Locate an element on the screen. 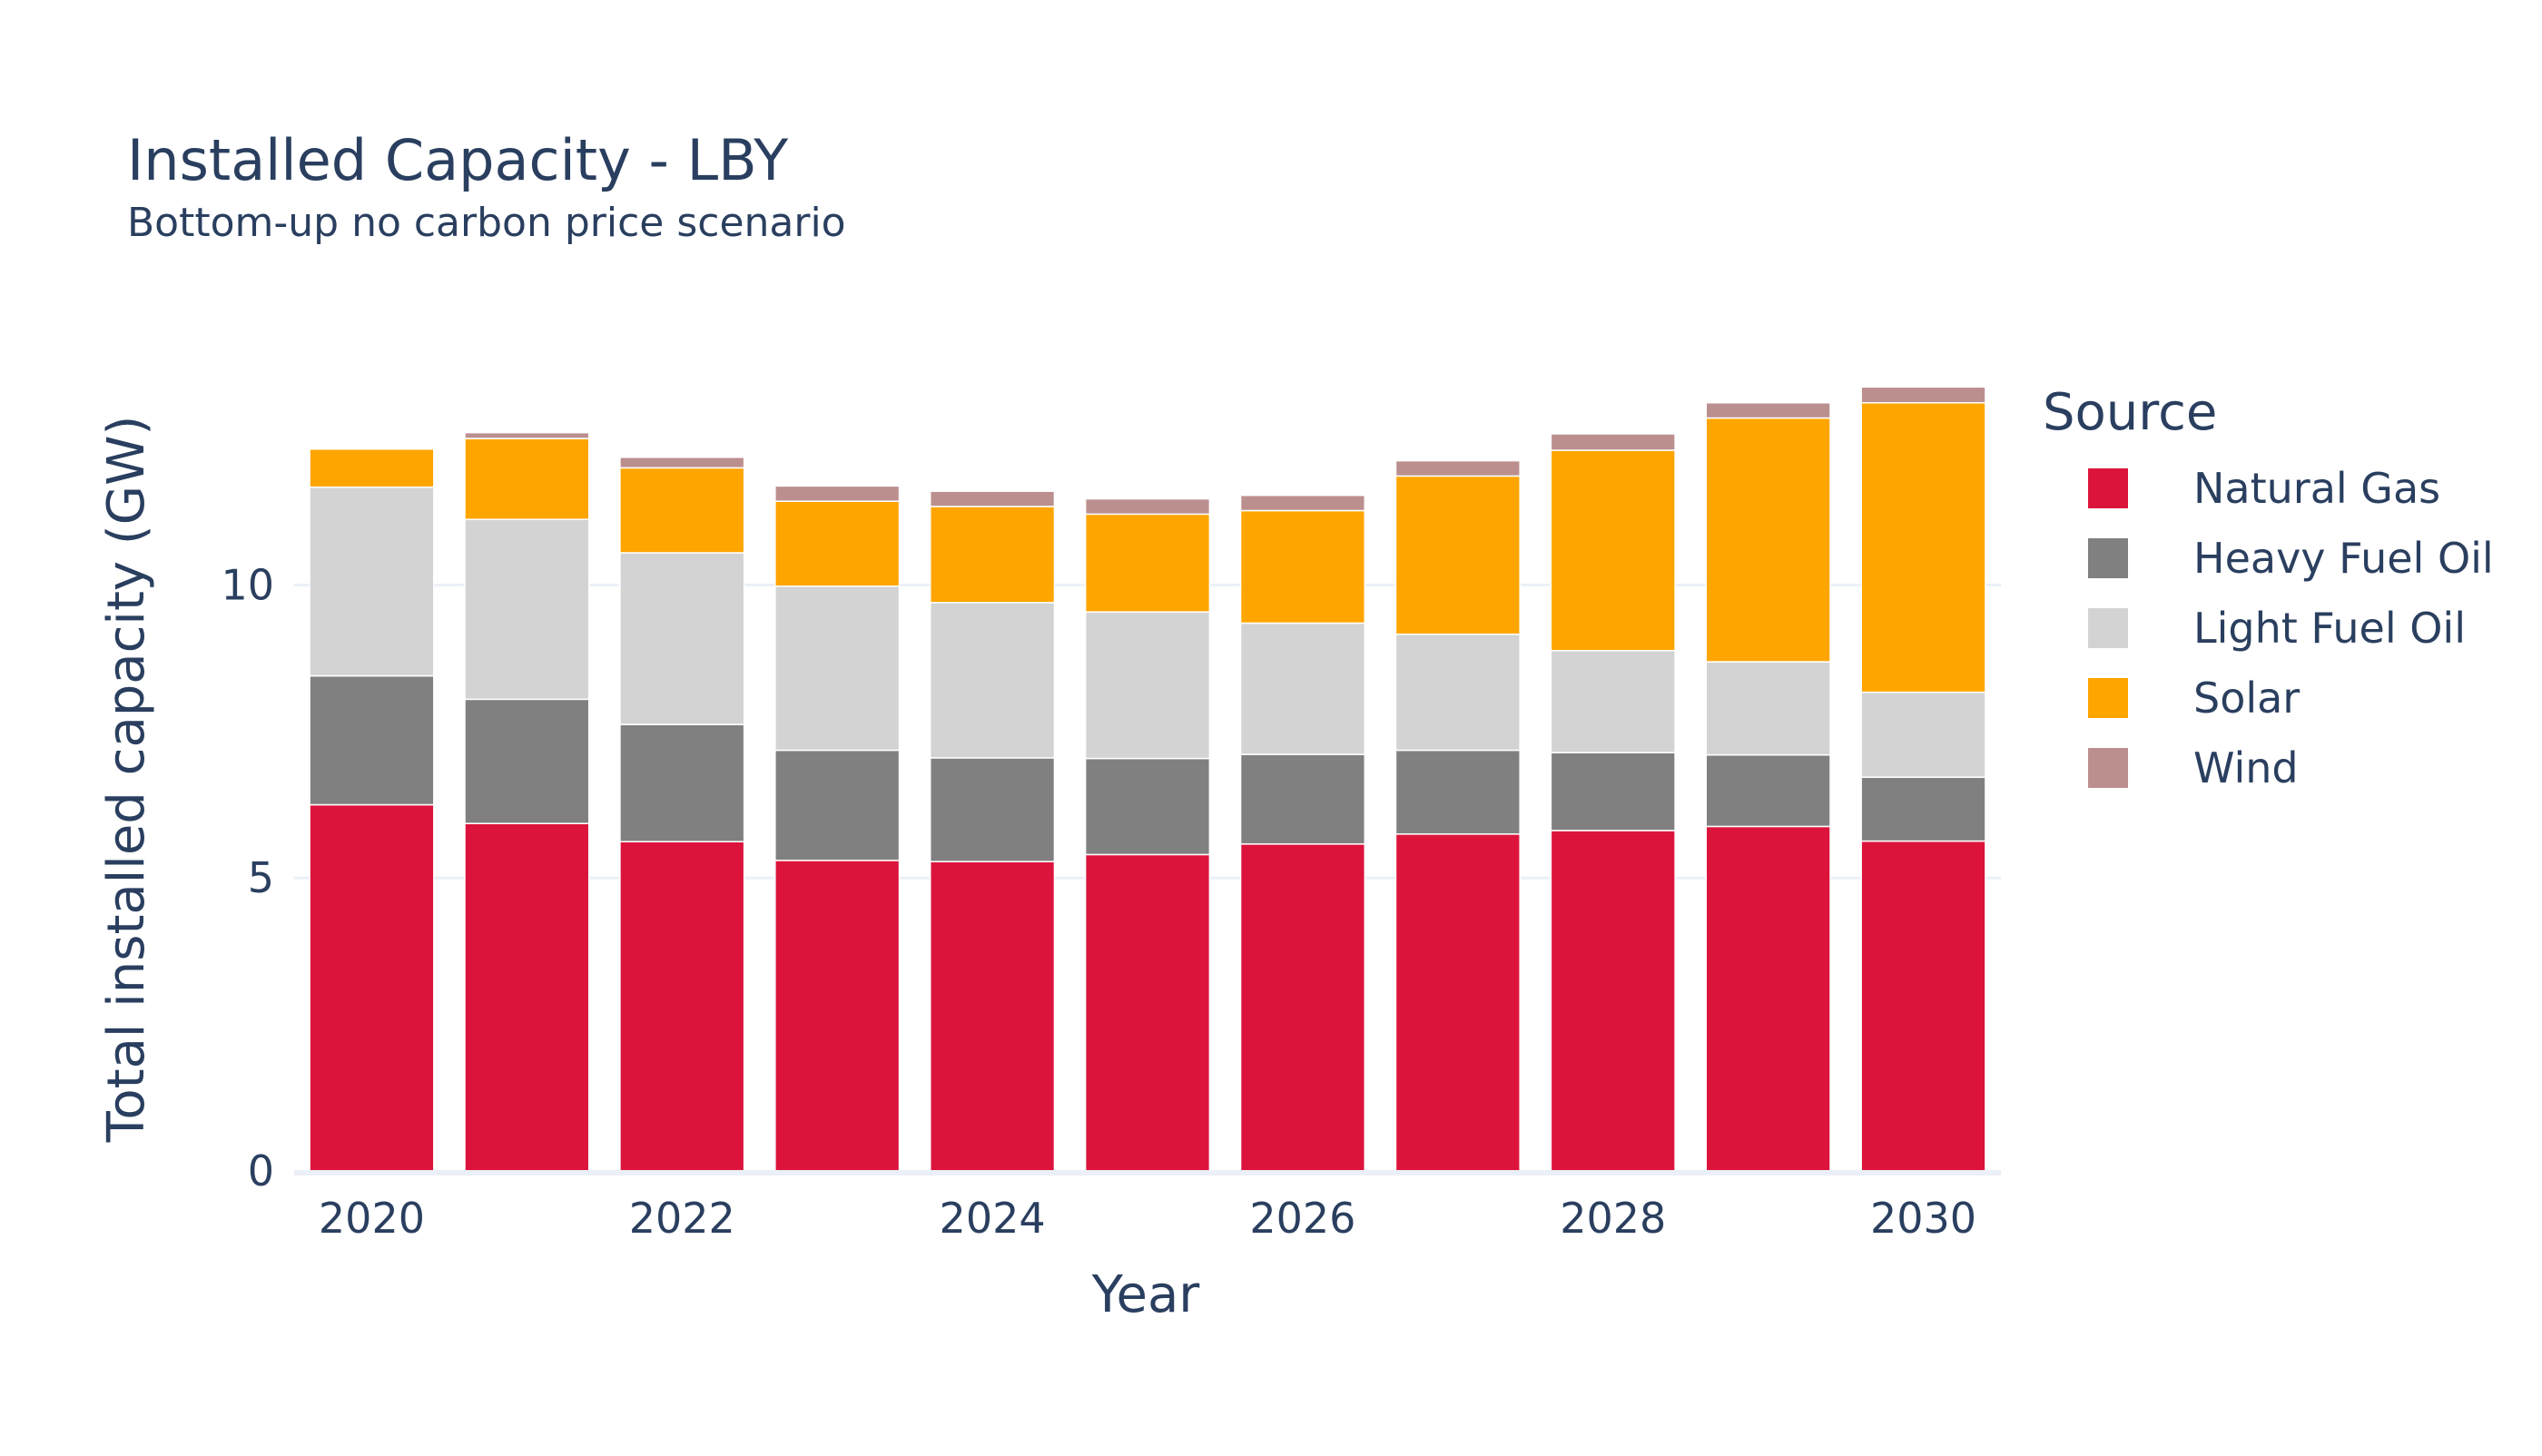 The image size is (2542, 1456). y-tick-label: 0 is located at coordinates (261, 1170).